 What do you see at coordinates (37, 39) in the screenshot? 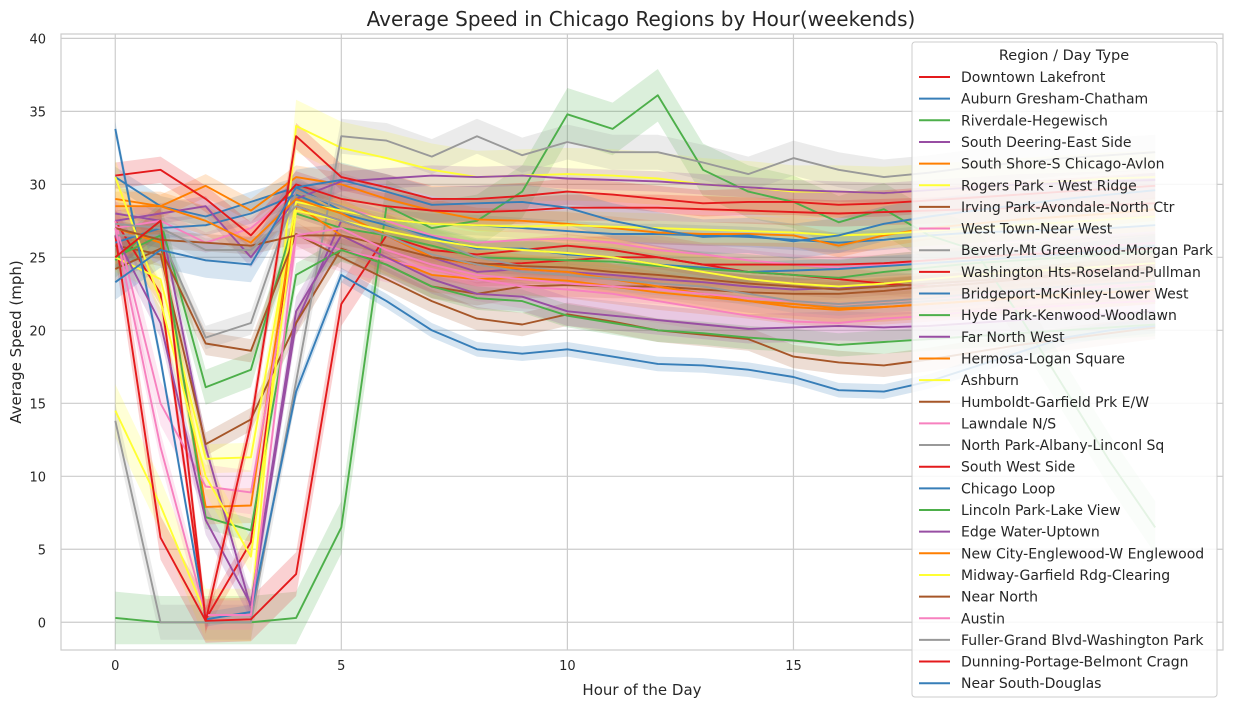
I see `y-tick-label: 40` at bounding box center [37, 39].